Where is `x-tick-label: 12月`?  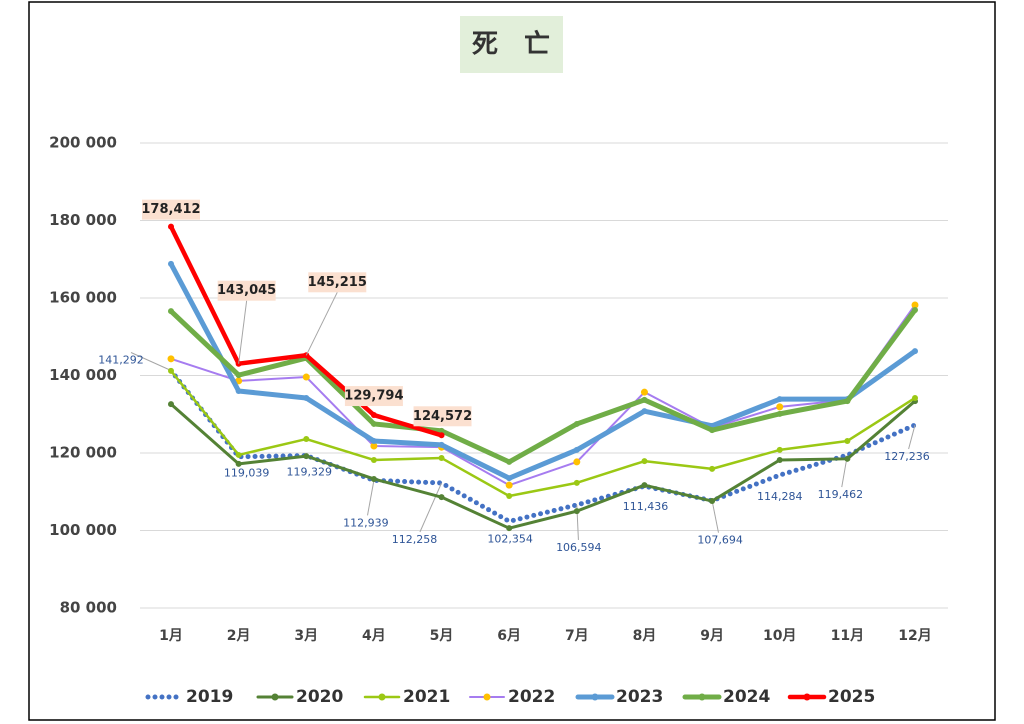 x-tick-label: 12月 is located at coordinates (914, 636).